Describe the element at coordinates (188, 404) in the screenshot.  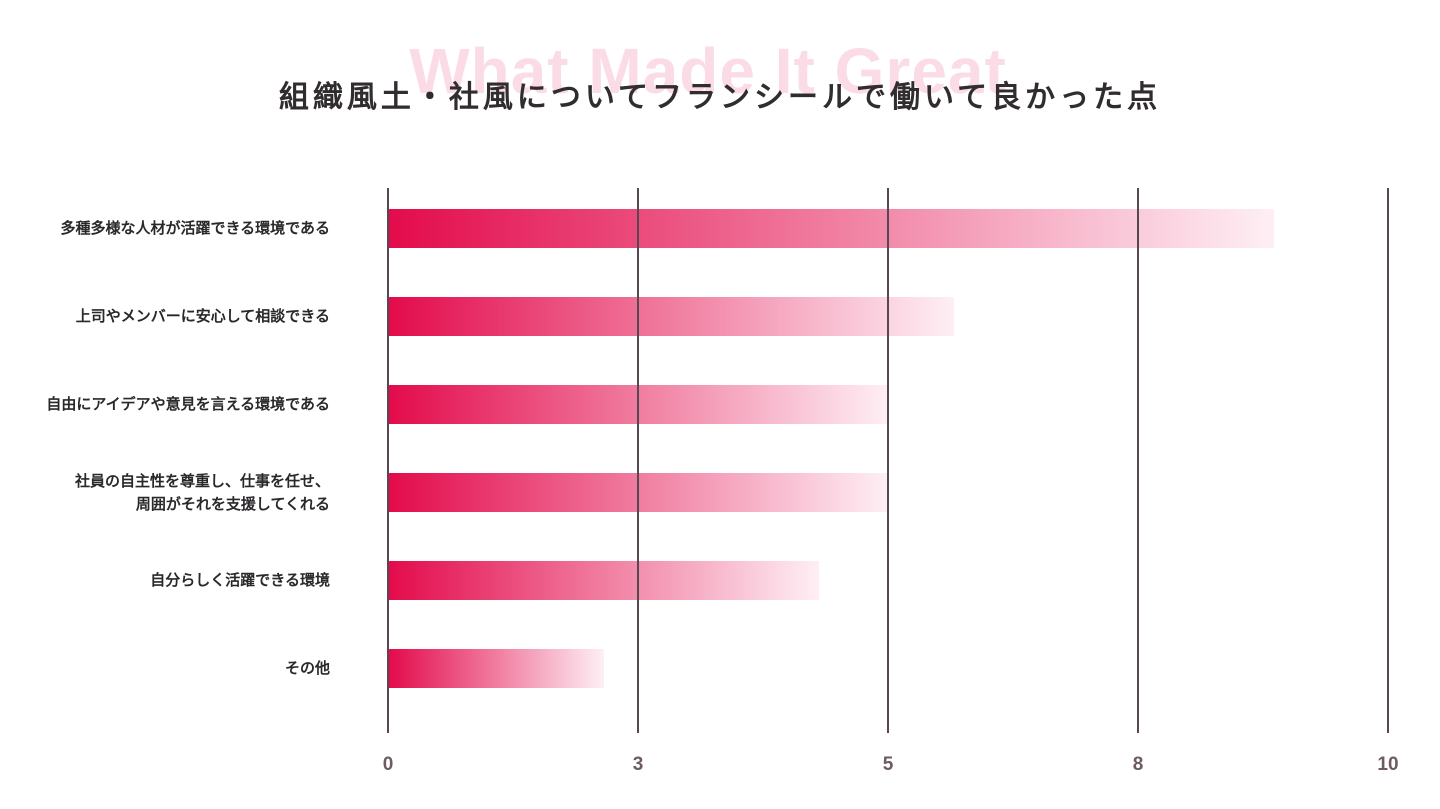
I see `category-label: 自由にアイデアや意見を言える環境である` at that location.